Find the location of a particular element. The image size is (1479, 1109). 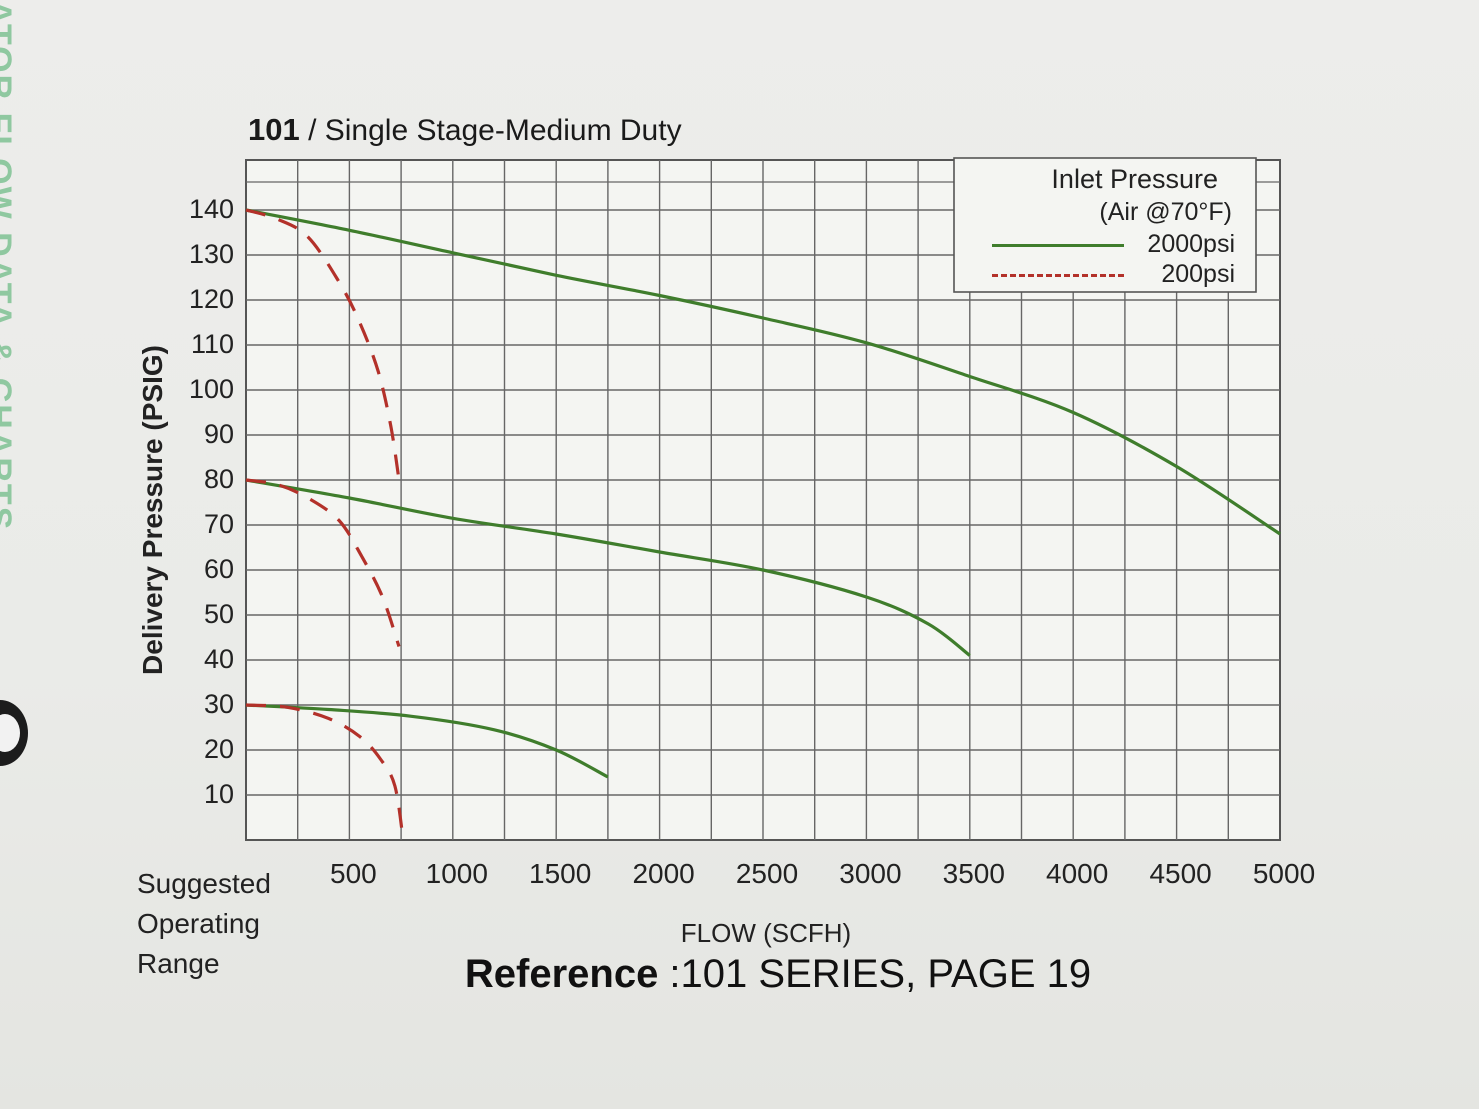

y-axis-label: Delivery Pressure (PSIG) is located at coordinates (152, 510).